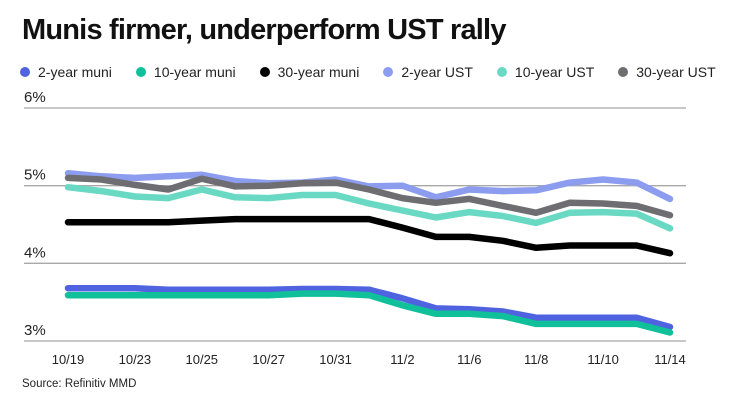 The width and height of the screenshot is (740, 416). What do you see at coordinates (135, 359) in the screenshot?
I see `x-tick-label: 10/23` at bounding box center [135, 359].